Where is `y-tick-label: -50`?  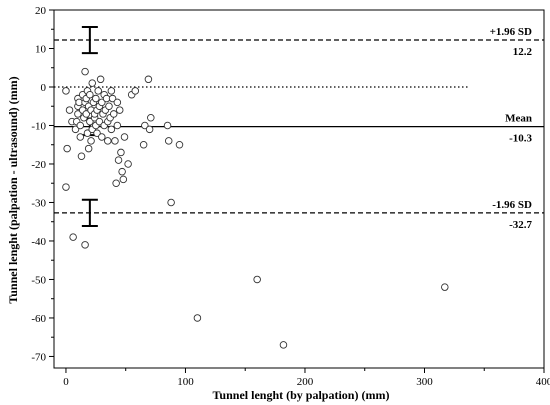
y-tick-label: -50 is located at coordinates (38, 280).